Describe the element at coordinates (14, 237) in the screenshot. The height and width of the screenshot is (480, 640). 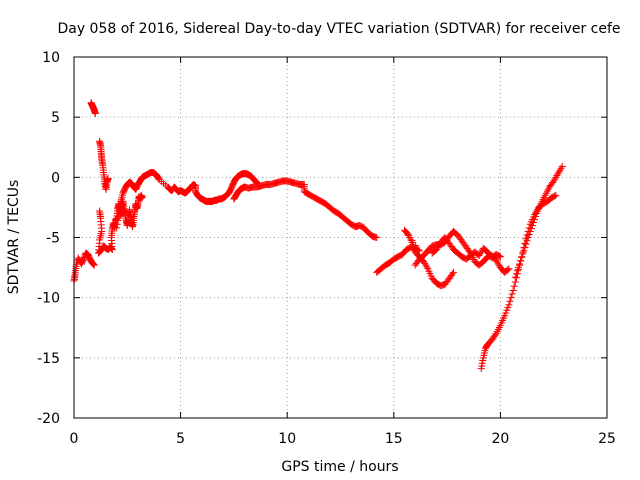
I see `y-axis-label: SDTVAR / TECUs` at that location.